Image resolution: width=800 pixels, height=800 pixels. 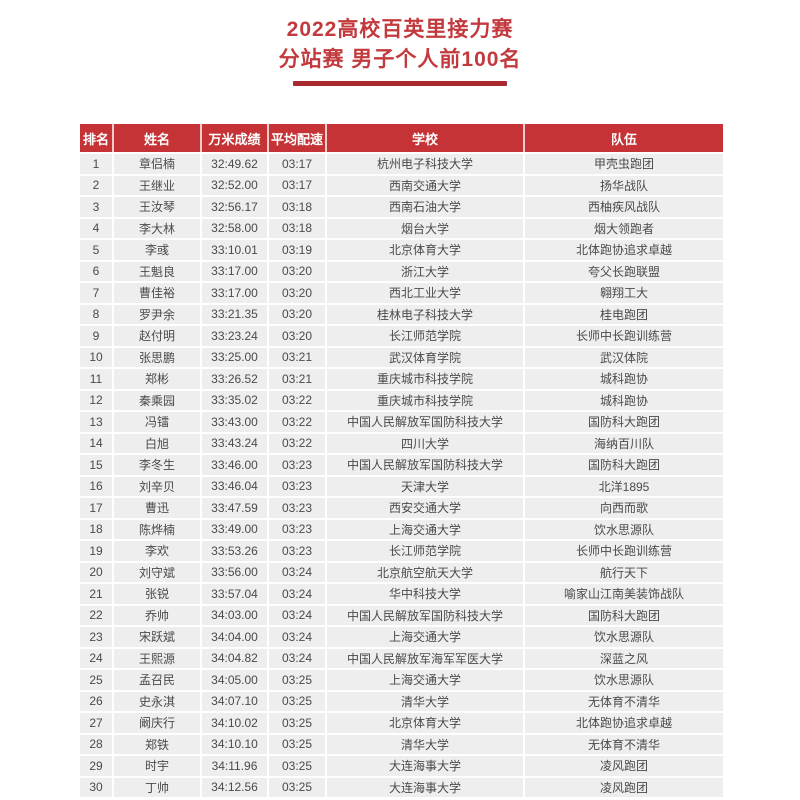 I want to click on cell-name: 乔帅, so click(x=158, y=615).